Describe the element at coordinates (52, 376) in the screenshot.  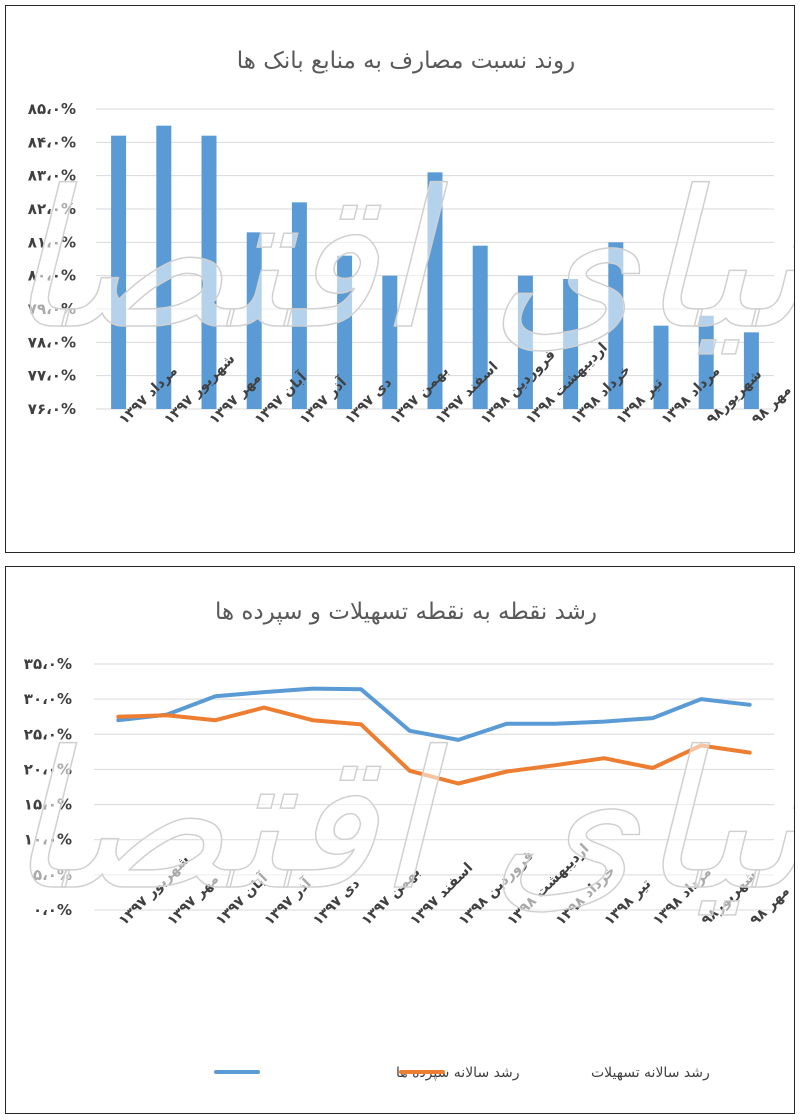
I see `y-tick-label: ۷۷،۰%` at that location.